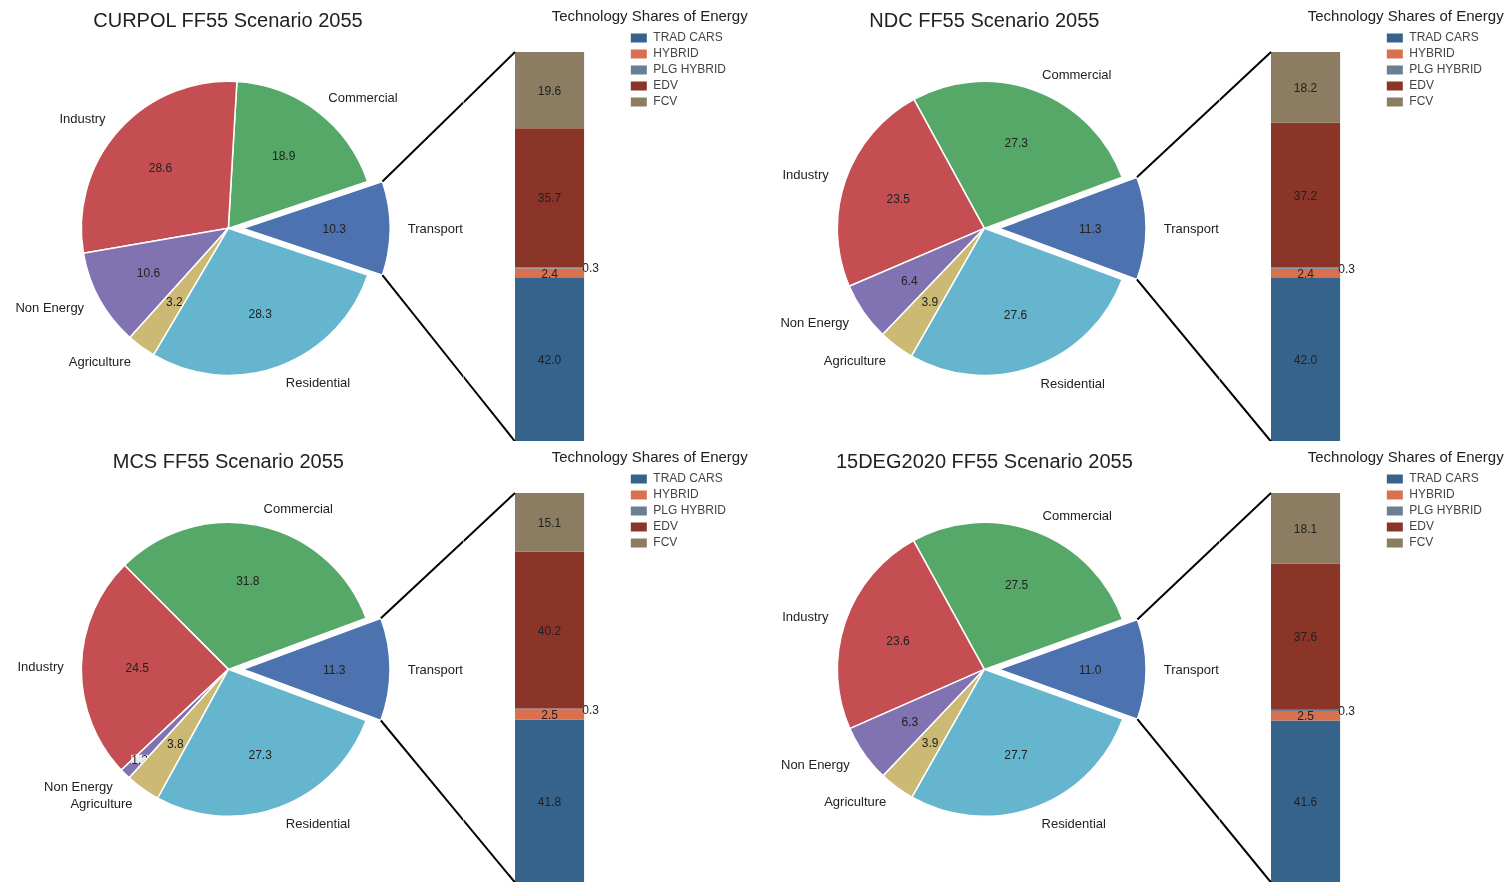 This screenshot has width=1512, height=882. I want to click on data-label: 28.6, so click(160, 168).